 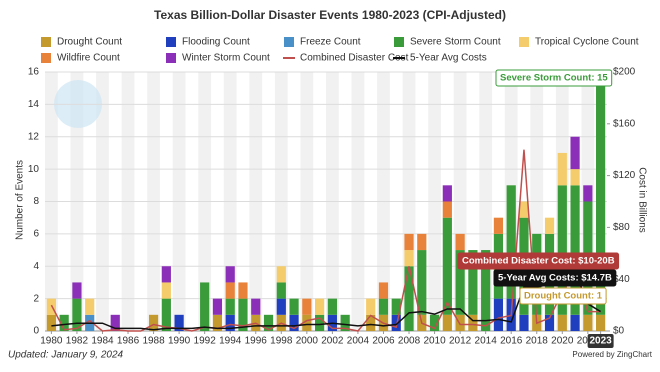 I want to click on y-tick-label: 10, so click(x=34, y=169).